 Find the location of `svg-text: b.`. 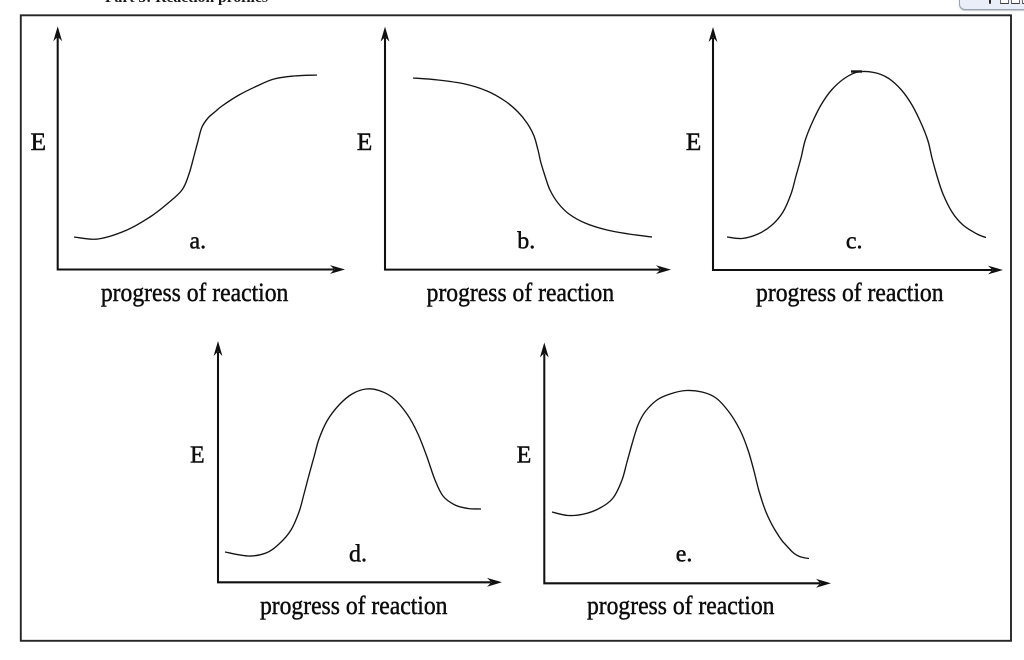

svg-text: b. is located at coordinates (526, 242).